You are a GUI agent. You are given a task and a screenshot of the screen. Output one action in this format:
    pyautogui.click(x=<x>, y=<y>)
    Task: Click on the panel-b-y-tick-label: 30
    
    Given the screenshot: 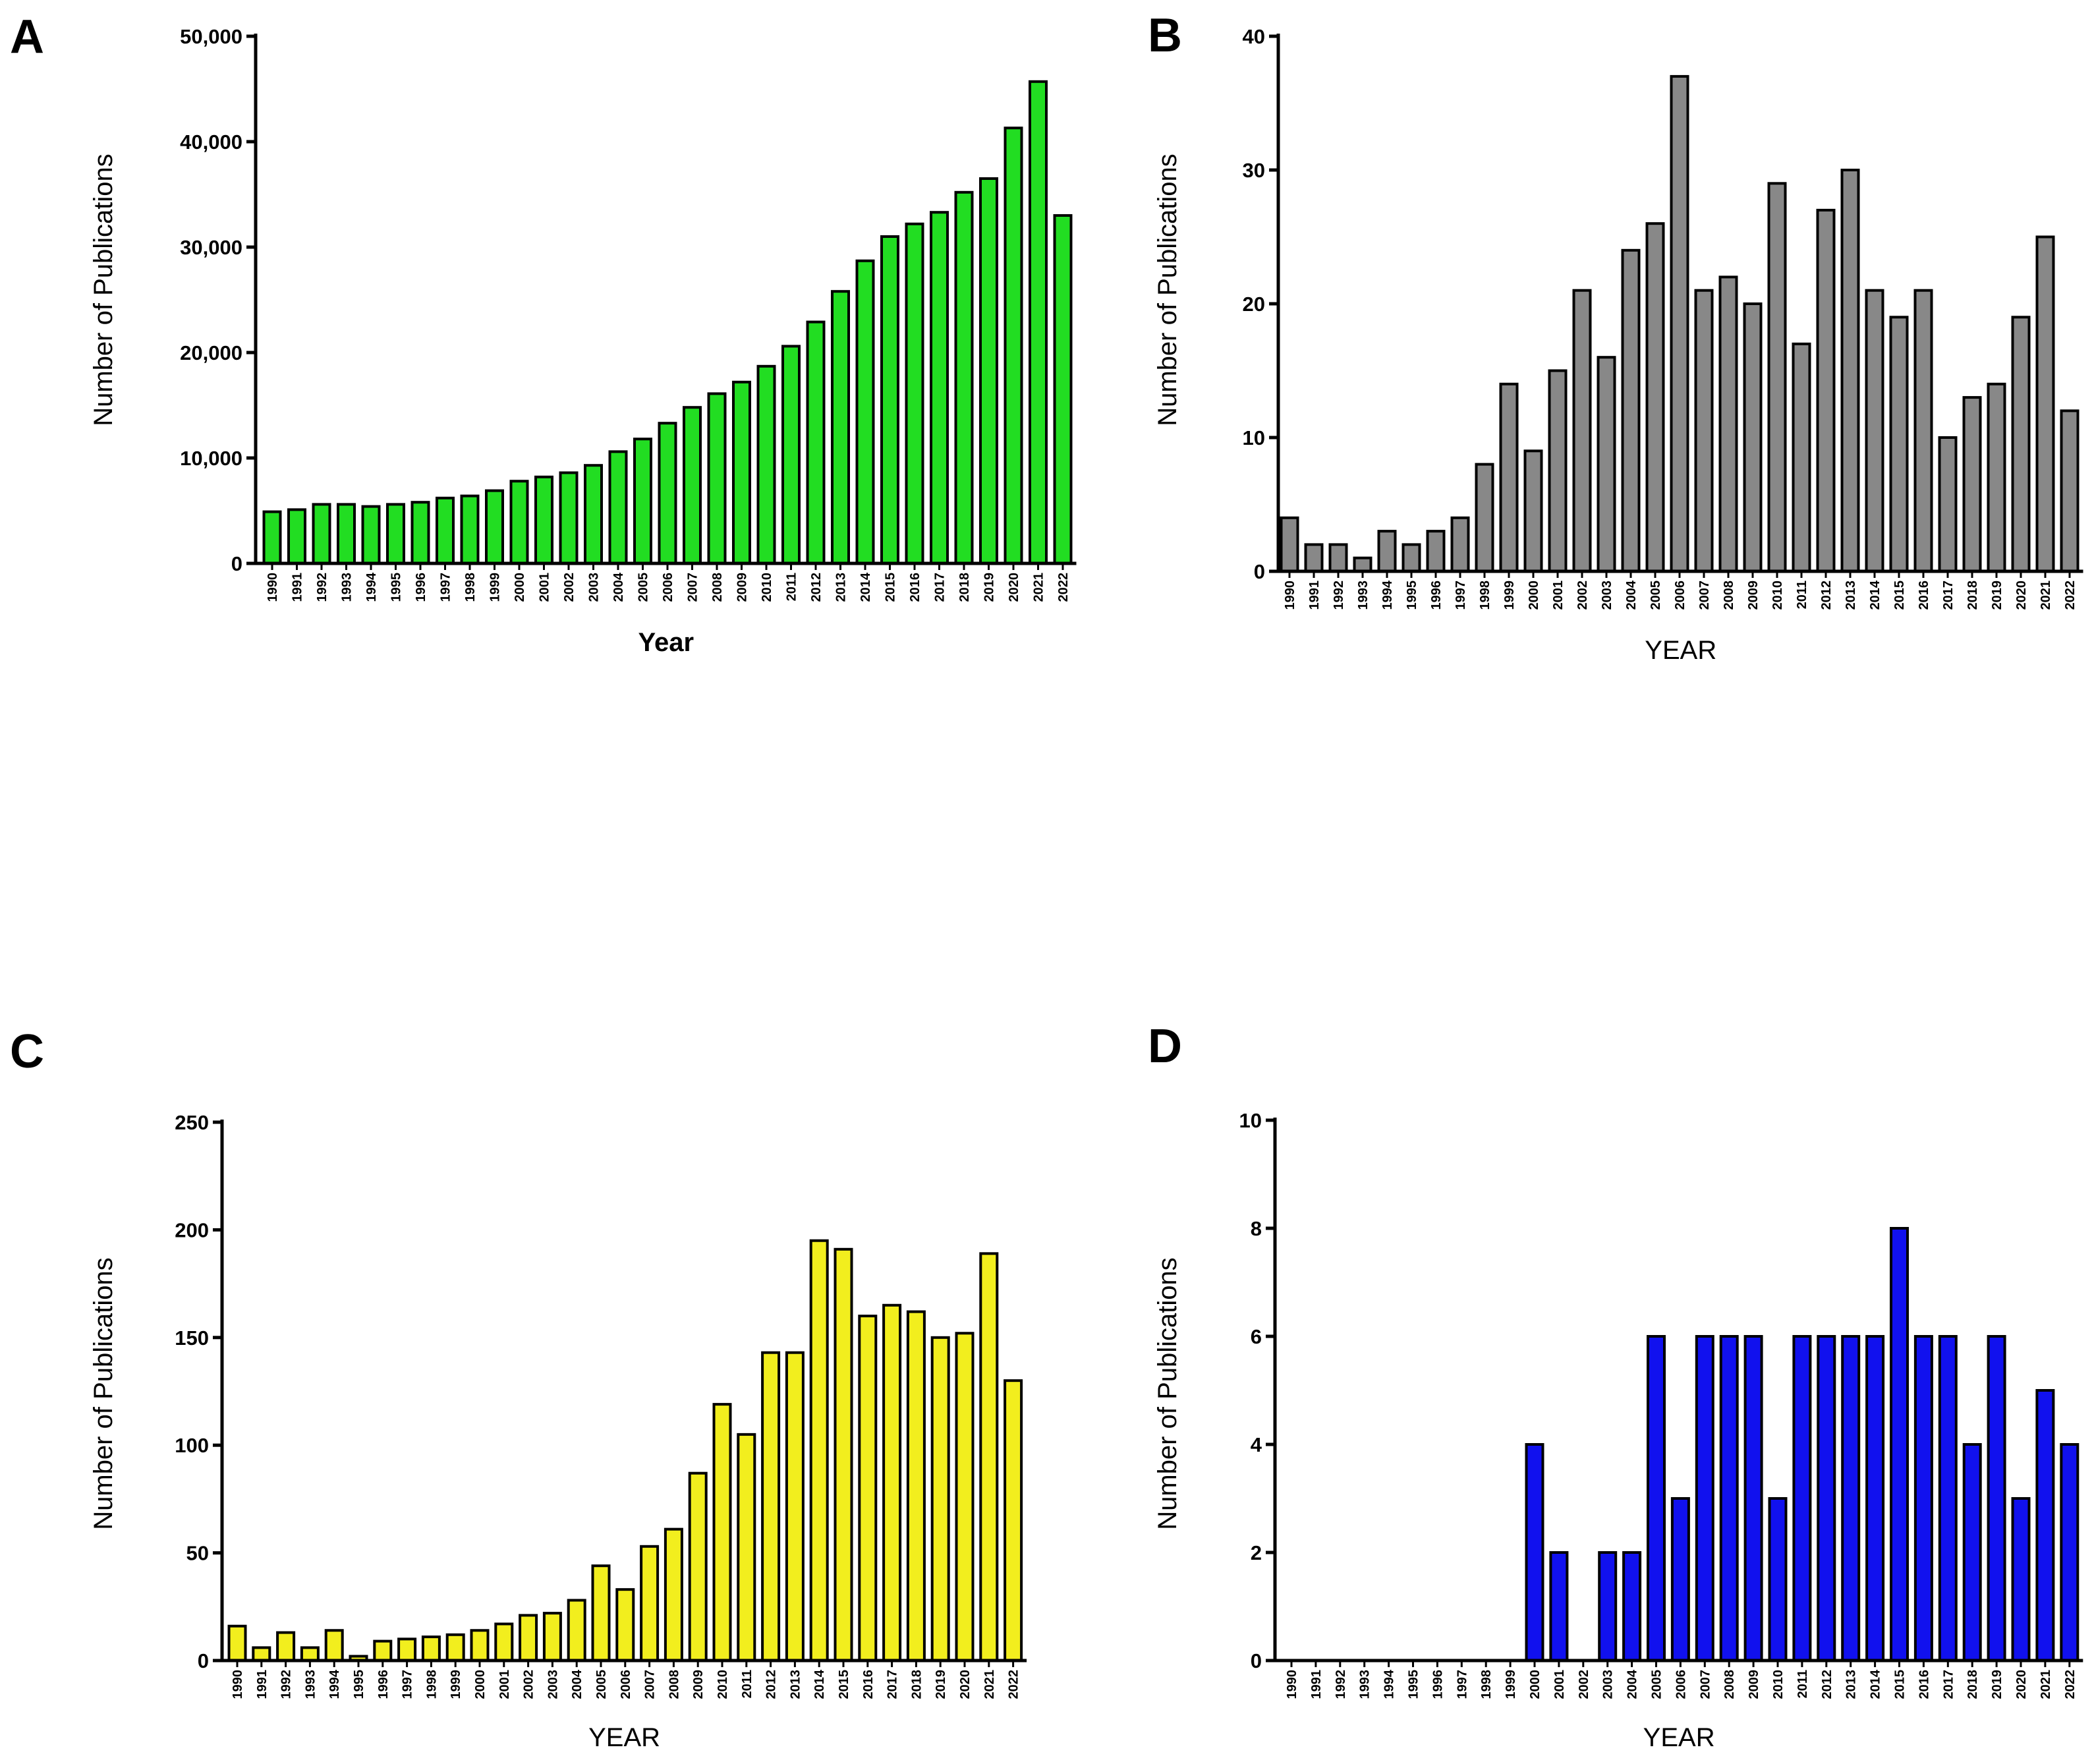 What is the action you would take?
    pyautogui.click(x=1254, y=170)
    